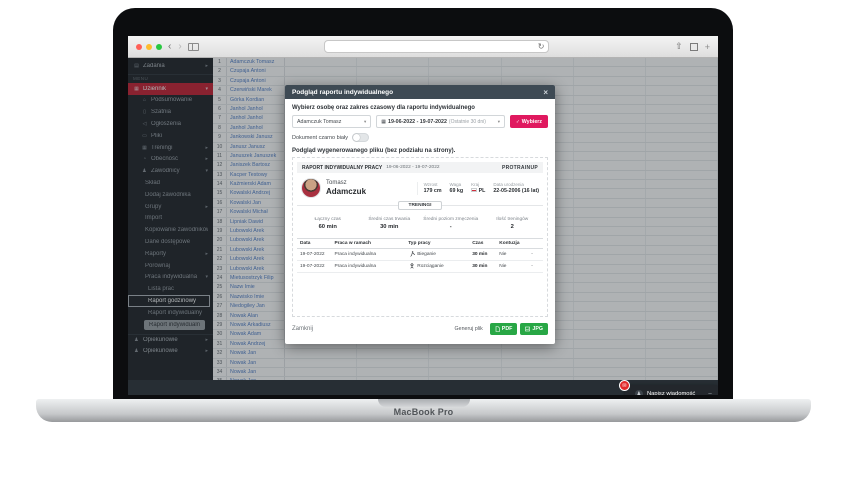 The width and height of the screenshot is (847, 479). I want to click on sidebar-item-label: Raport indywidualny, so click(175, 312).